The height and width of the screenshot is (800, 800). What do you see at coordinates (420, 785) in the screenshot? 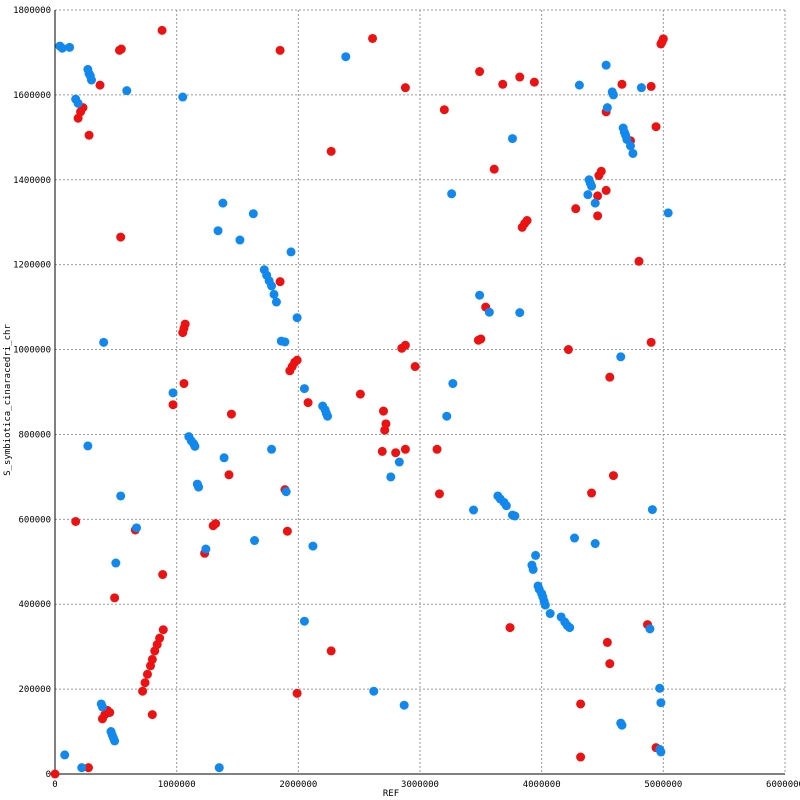
I see `x-tick-label: 3000000` at bounding box center [420, 785].